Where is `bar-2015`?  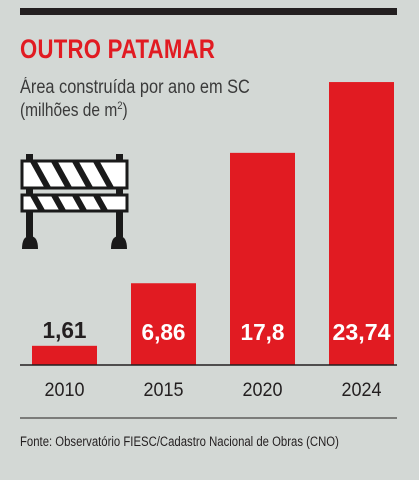 bar-2015 is located at coordinates (163, 324).